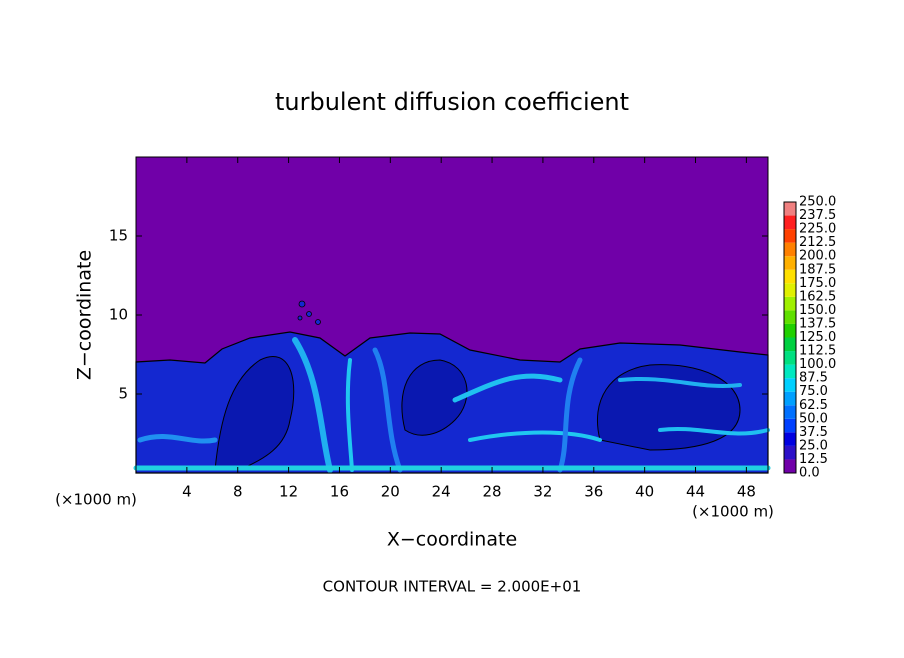 This screenshot has height=658, width=904. What do you see at coordinates (118, 315) in the screenshot?
I see `y-tick-label: 10` at bounding box center [118, 315].